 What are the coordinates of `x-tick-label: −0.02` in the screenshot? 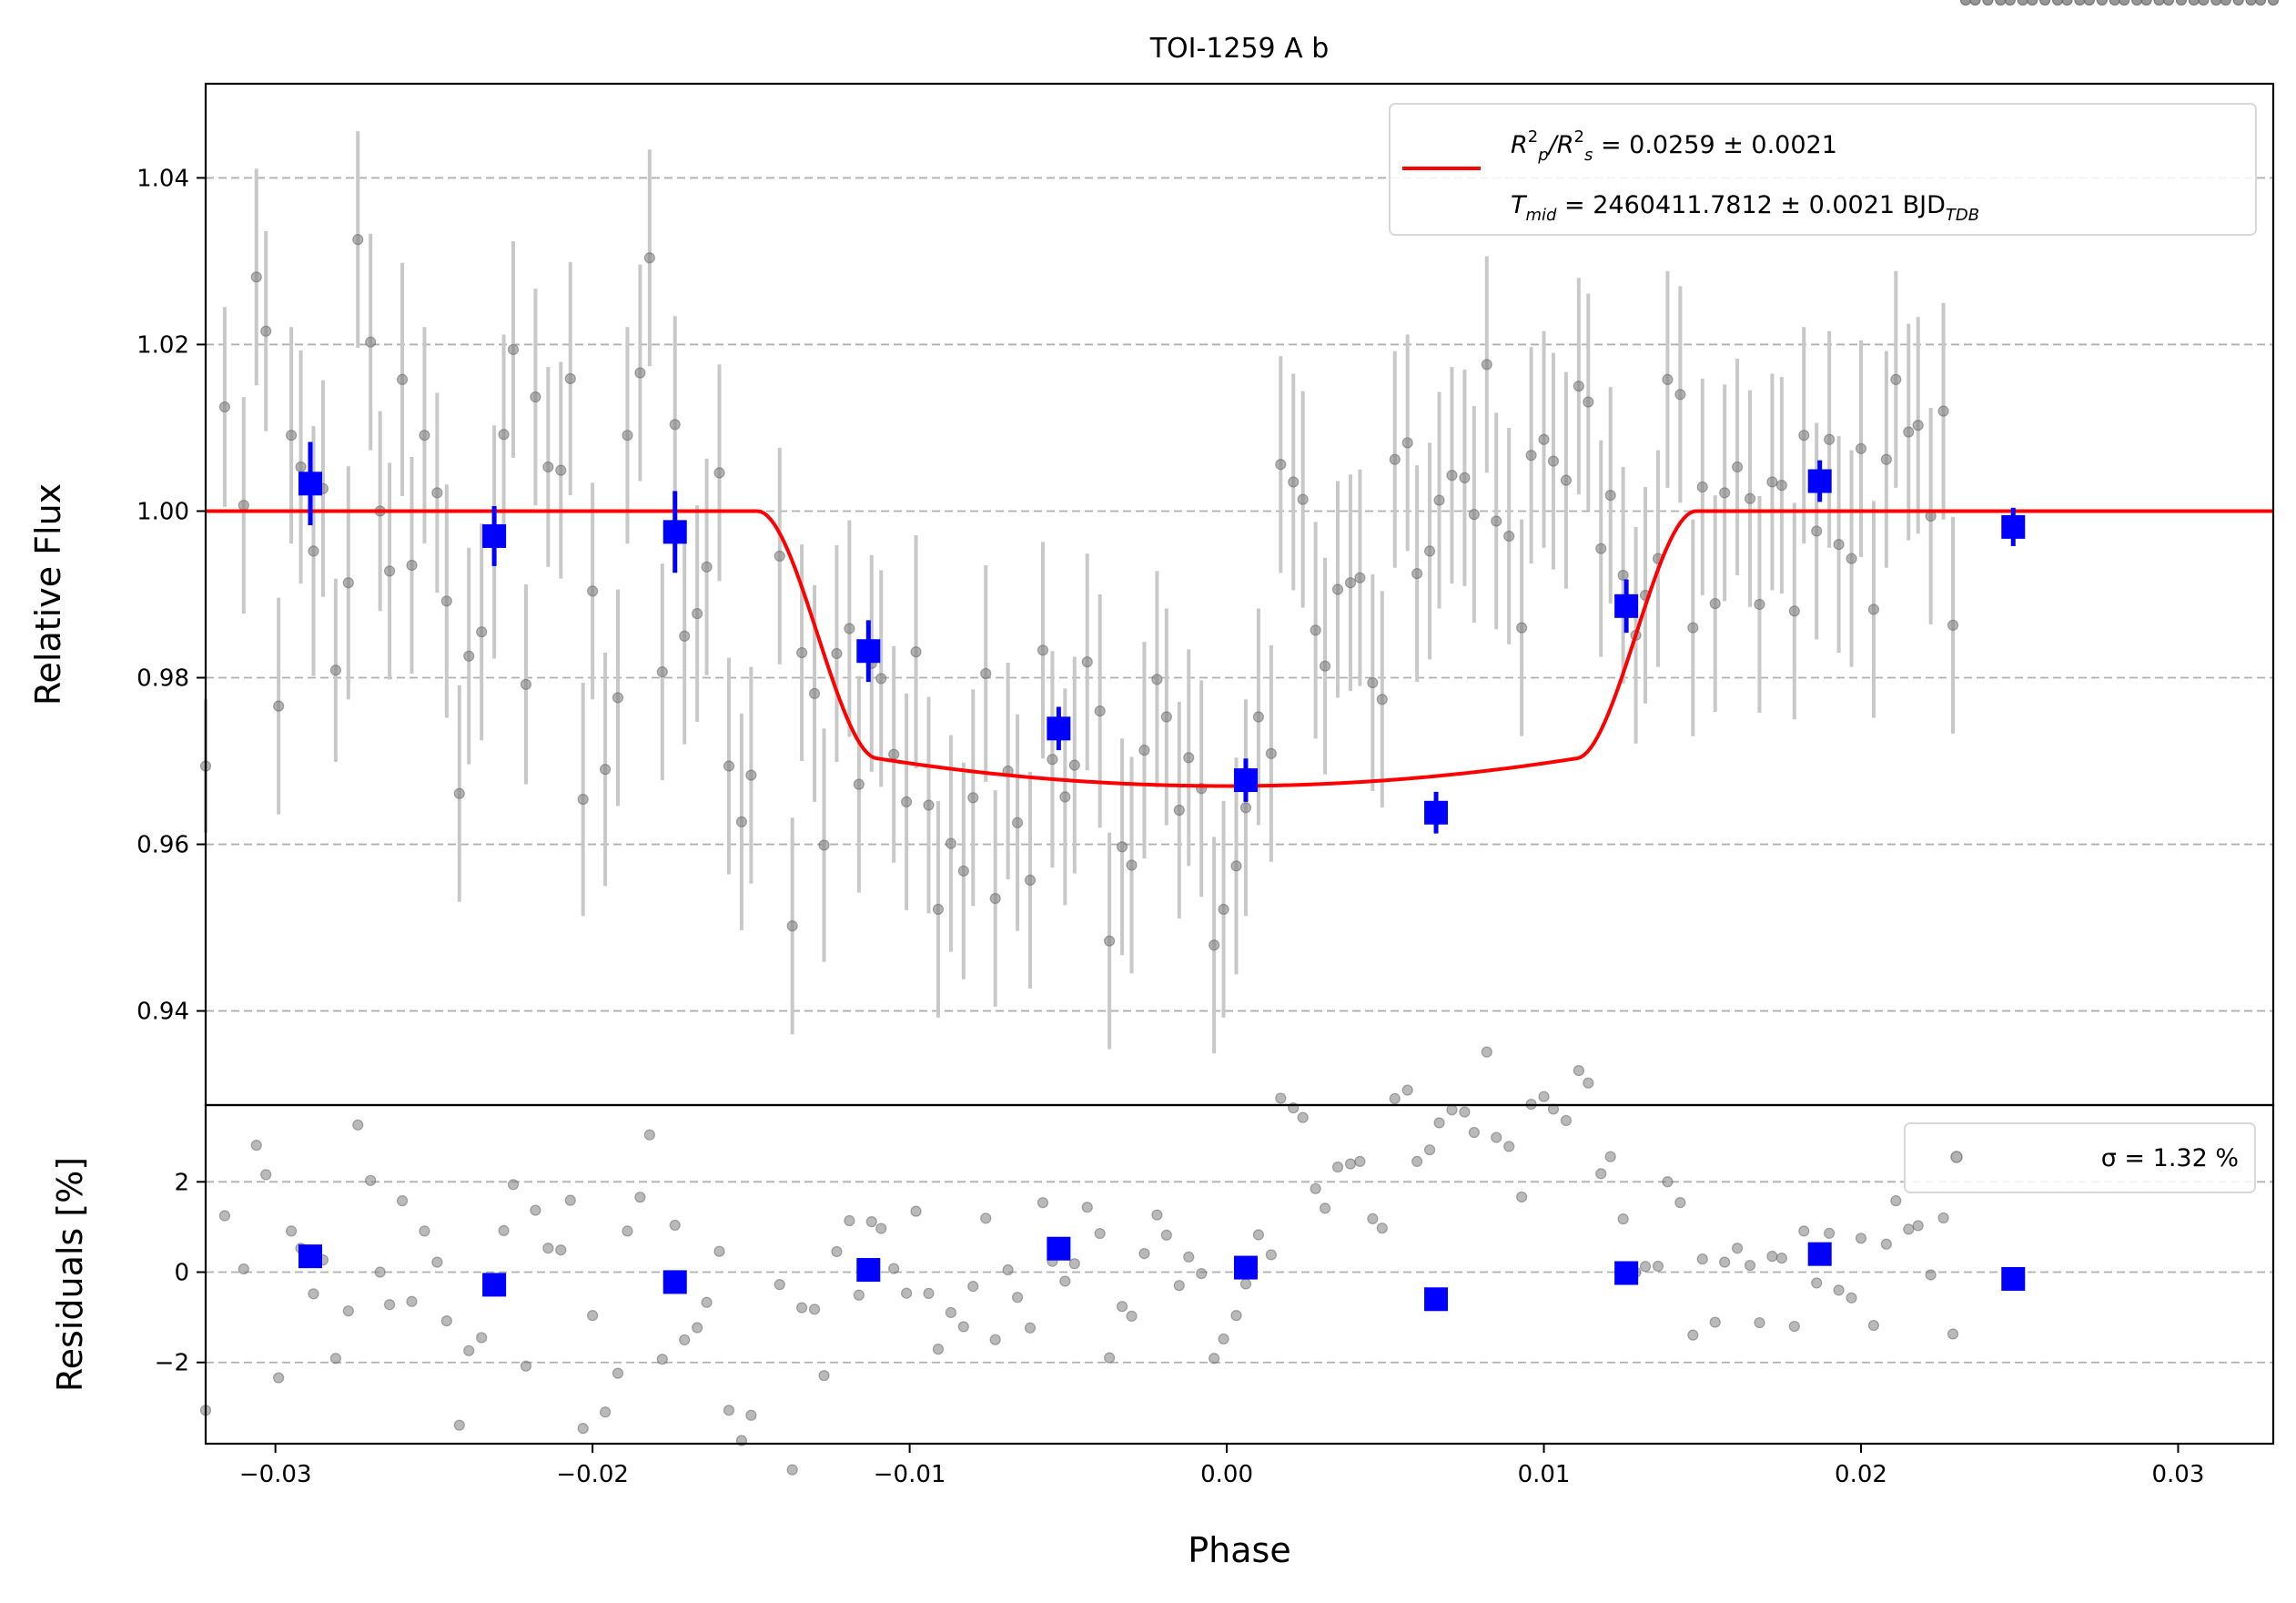 It's located at (592, 1474).